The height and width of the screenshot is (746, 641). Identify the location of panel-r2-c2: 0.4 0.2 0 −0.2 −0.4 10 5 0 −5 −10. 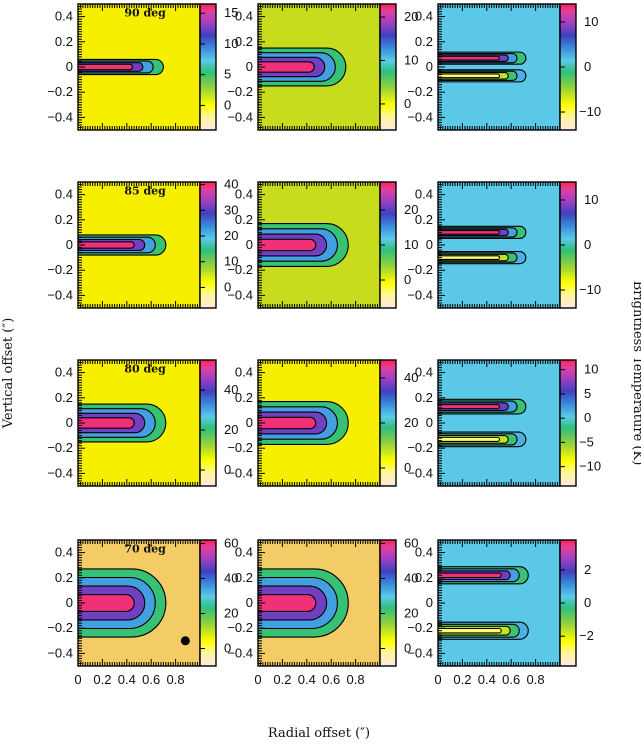
(504, 423).